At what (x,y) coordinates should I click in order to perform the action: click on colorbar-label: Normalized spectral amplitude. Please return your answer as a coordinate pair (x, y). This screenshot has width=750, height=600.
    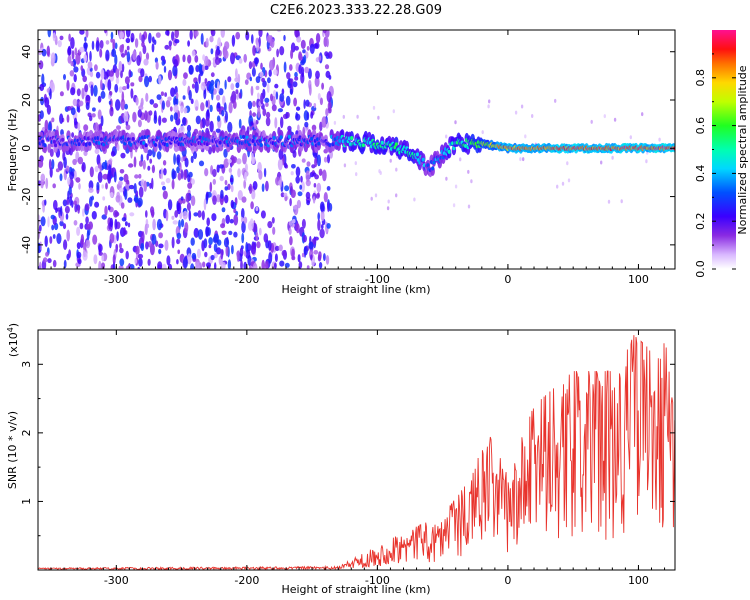
    Looking at the image, I should click on (742, 149).